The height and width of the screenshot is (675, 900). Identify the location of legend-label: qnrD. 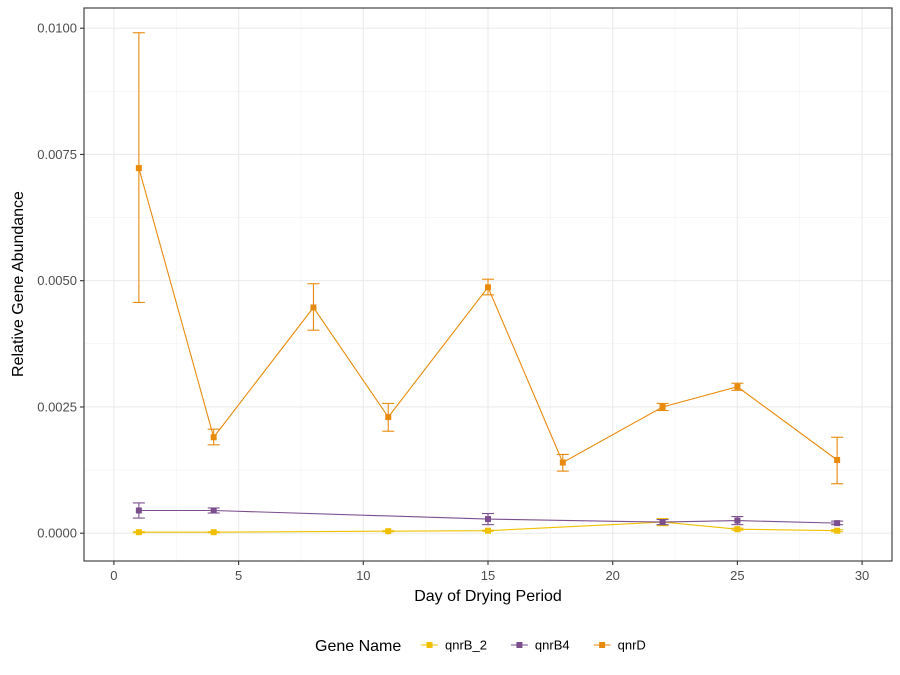
(632, 645).